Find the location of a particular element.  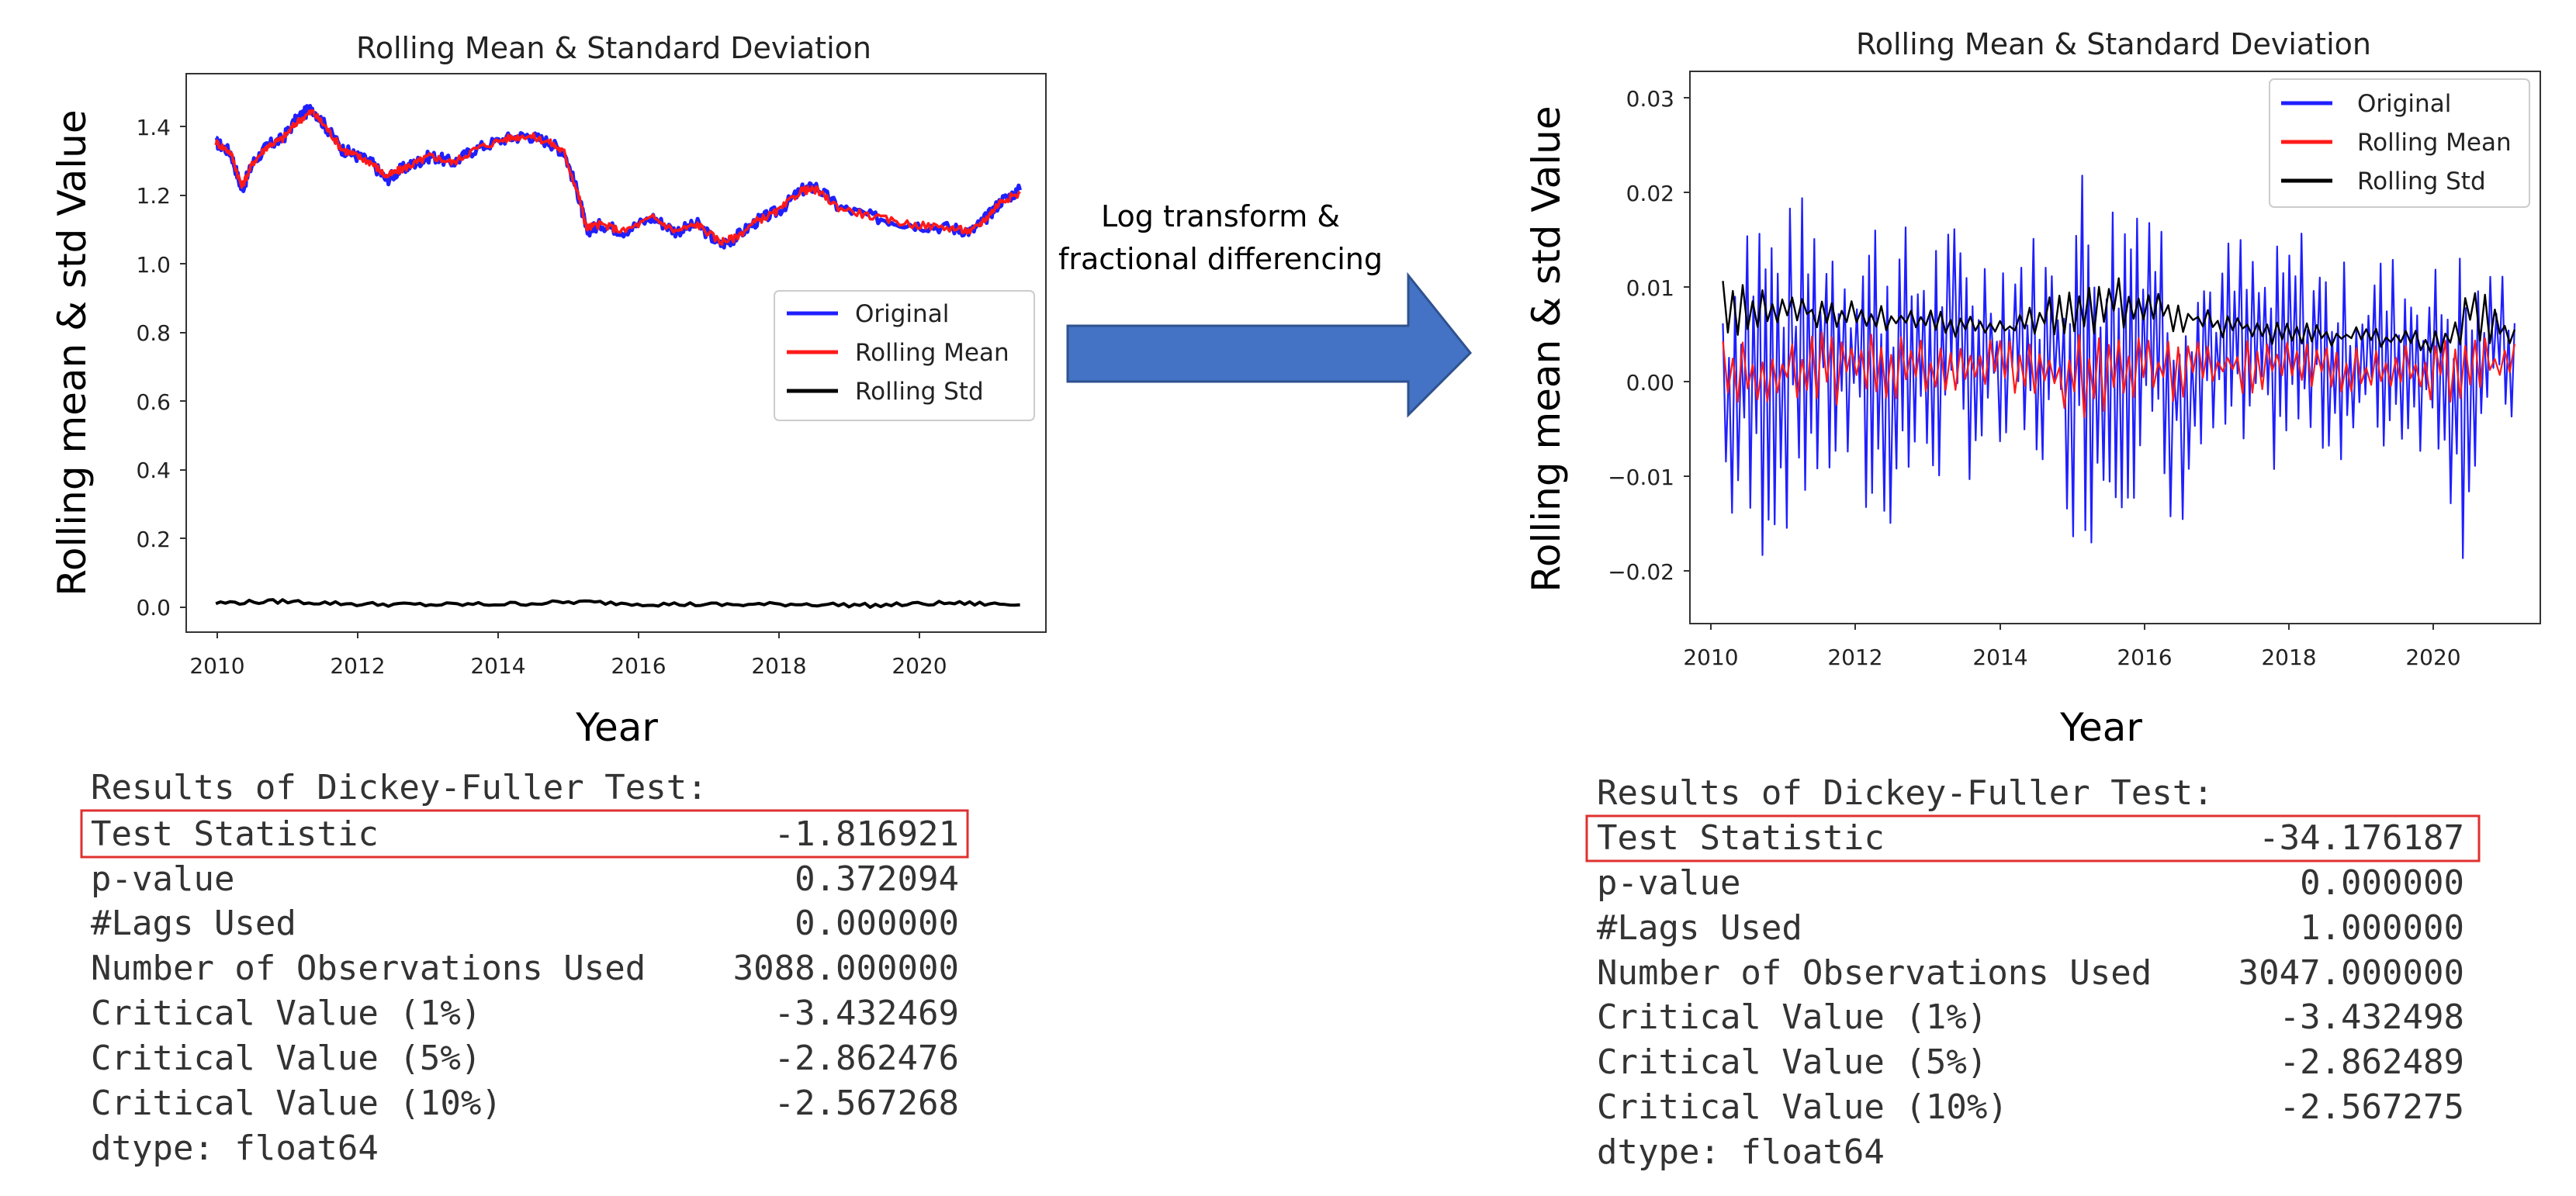

chart-right-xticks: 2010 2012 2014 2016 2018 2020 is located at coordinates (2071, 657).